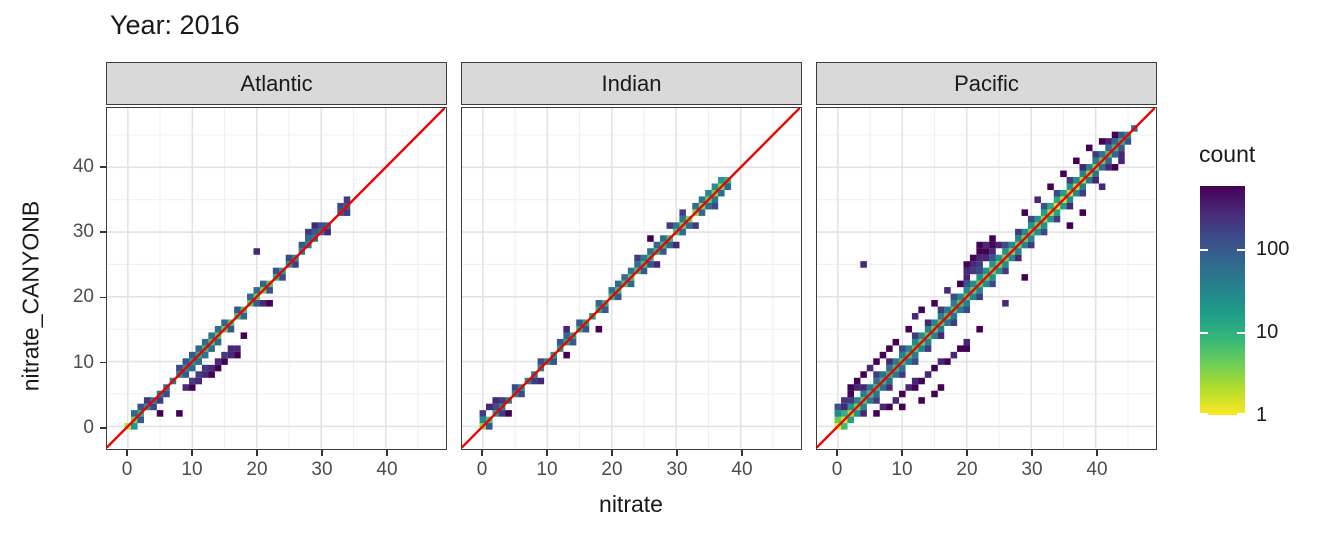 The height and width of the screenshot is (537, 1344). Describe the element at coordinates (30, 296) in the screenshot. I see `y-axis-title: nitrate_CANYONB` at that location.